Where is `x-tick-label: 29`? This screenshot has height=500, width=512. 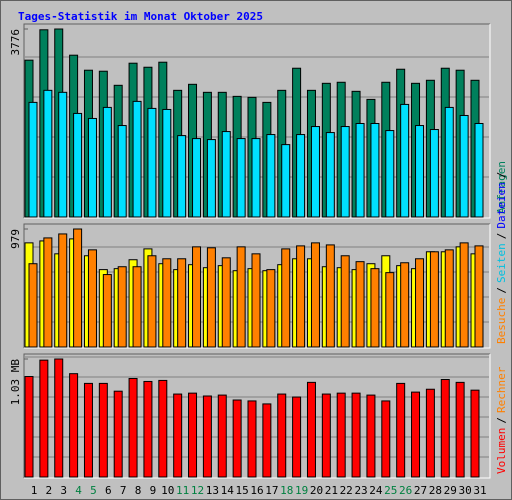
x-tick-label: 29 is located at coordinates (450, 490).